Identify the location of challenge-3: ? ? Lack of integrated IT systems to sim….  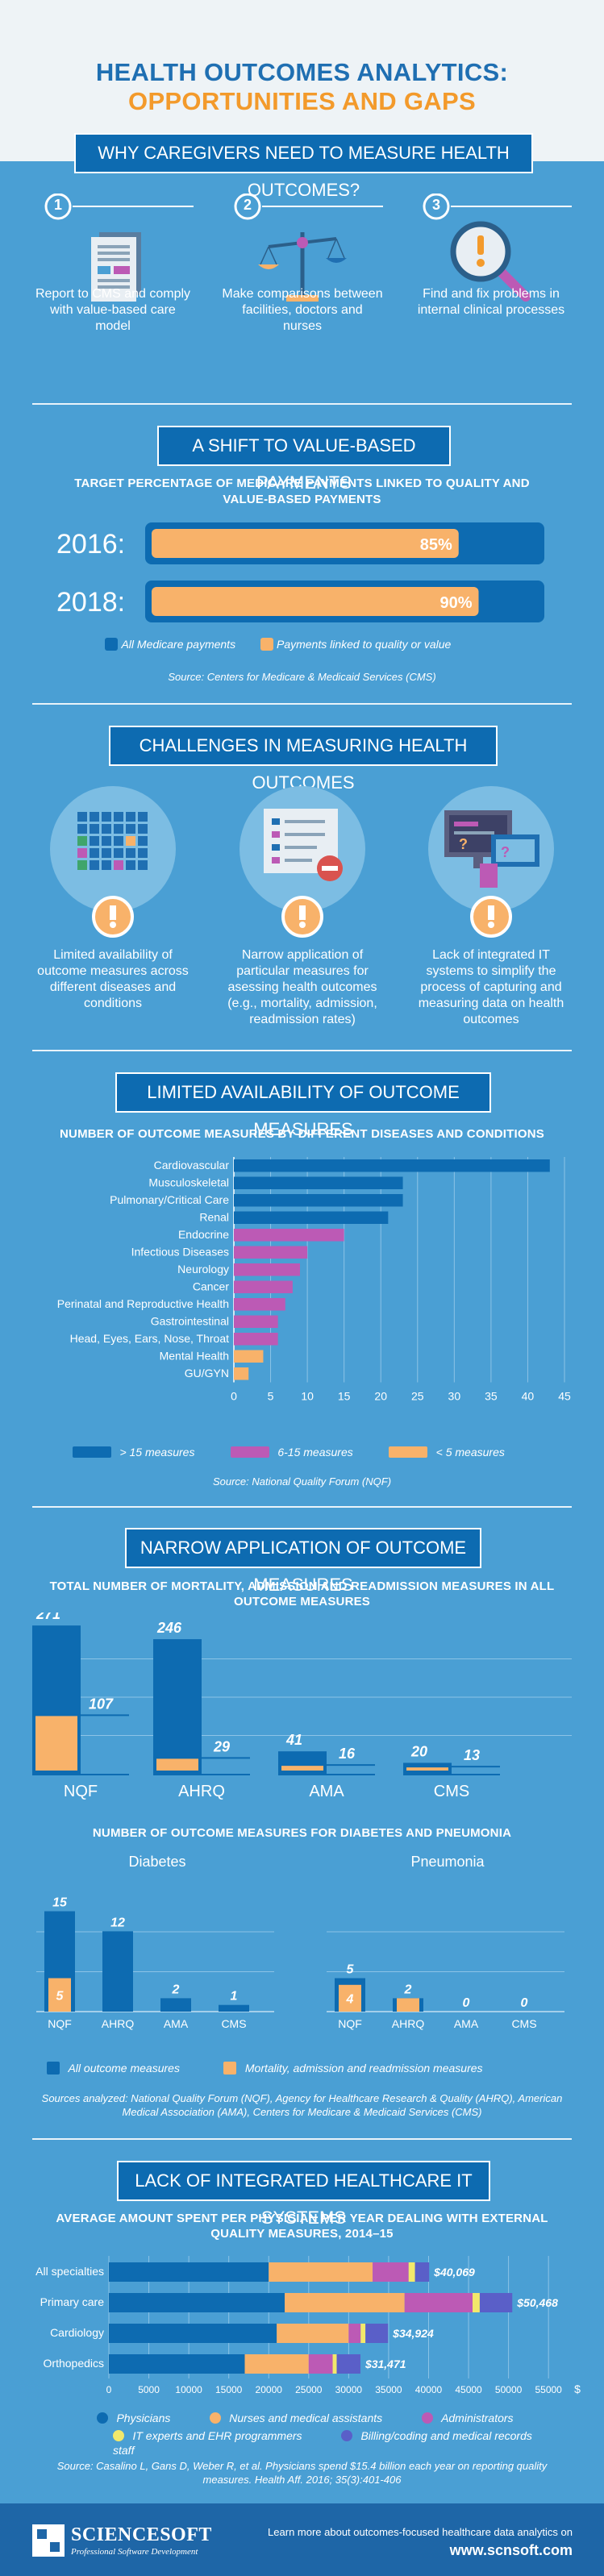
(491, 915).